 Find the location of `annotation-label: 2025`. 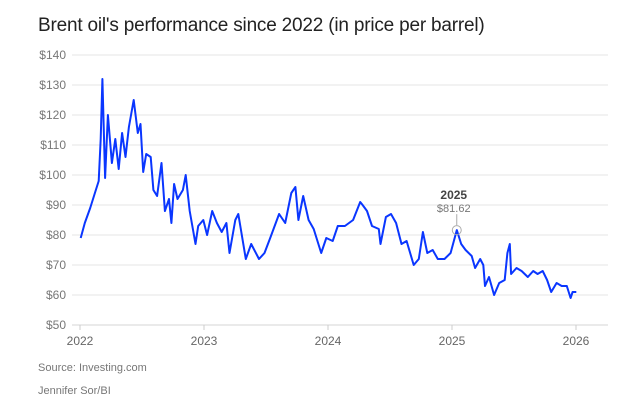

annotation-label: 2025 is located at coordinates (453, 195).